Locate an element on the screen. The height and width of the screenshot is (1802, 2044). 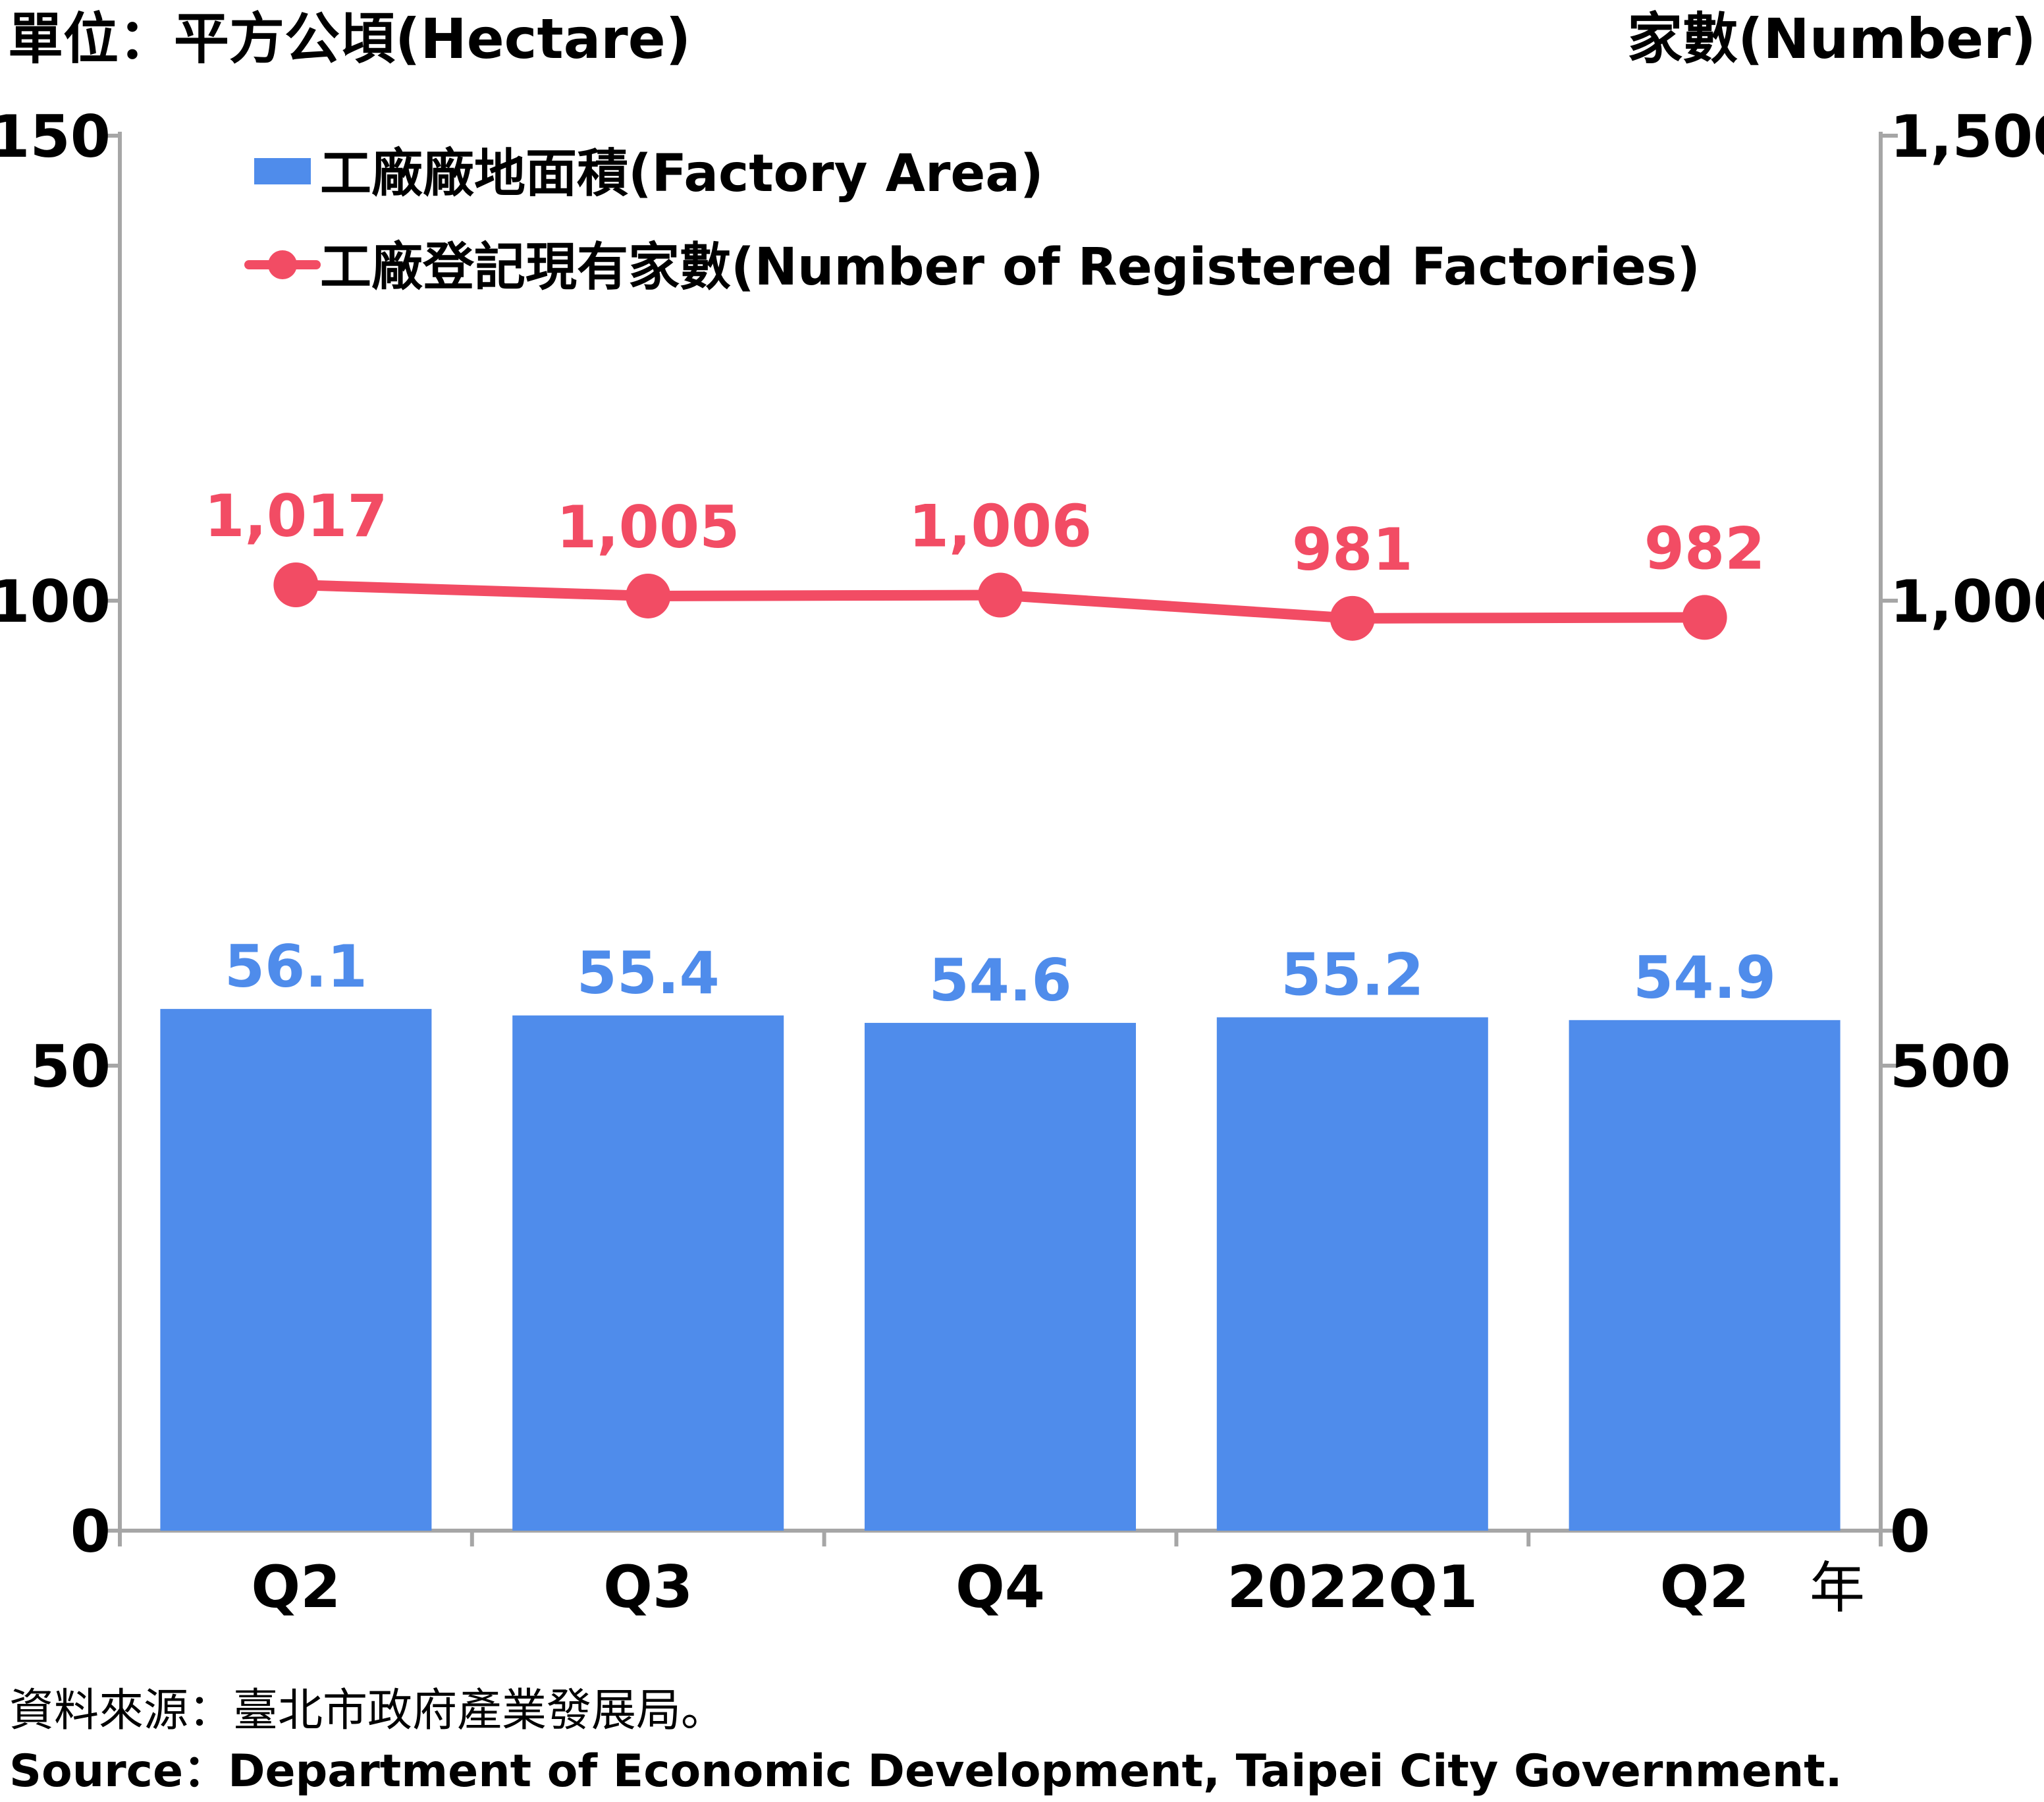
bar-value-label: 54.6 is located at coordinates (999, 980).